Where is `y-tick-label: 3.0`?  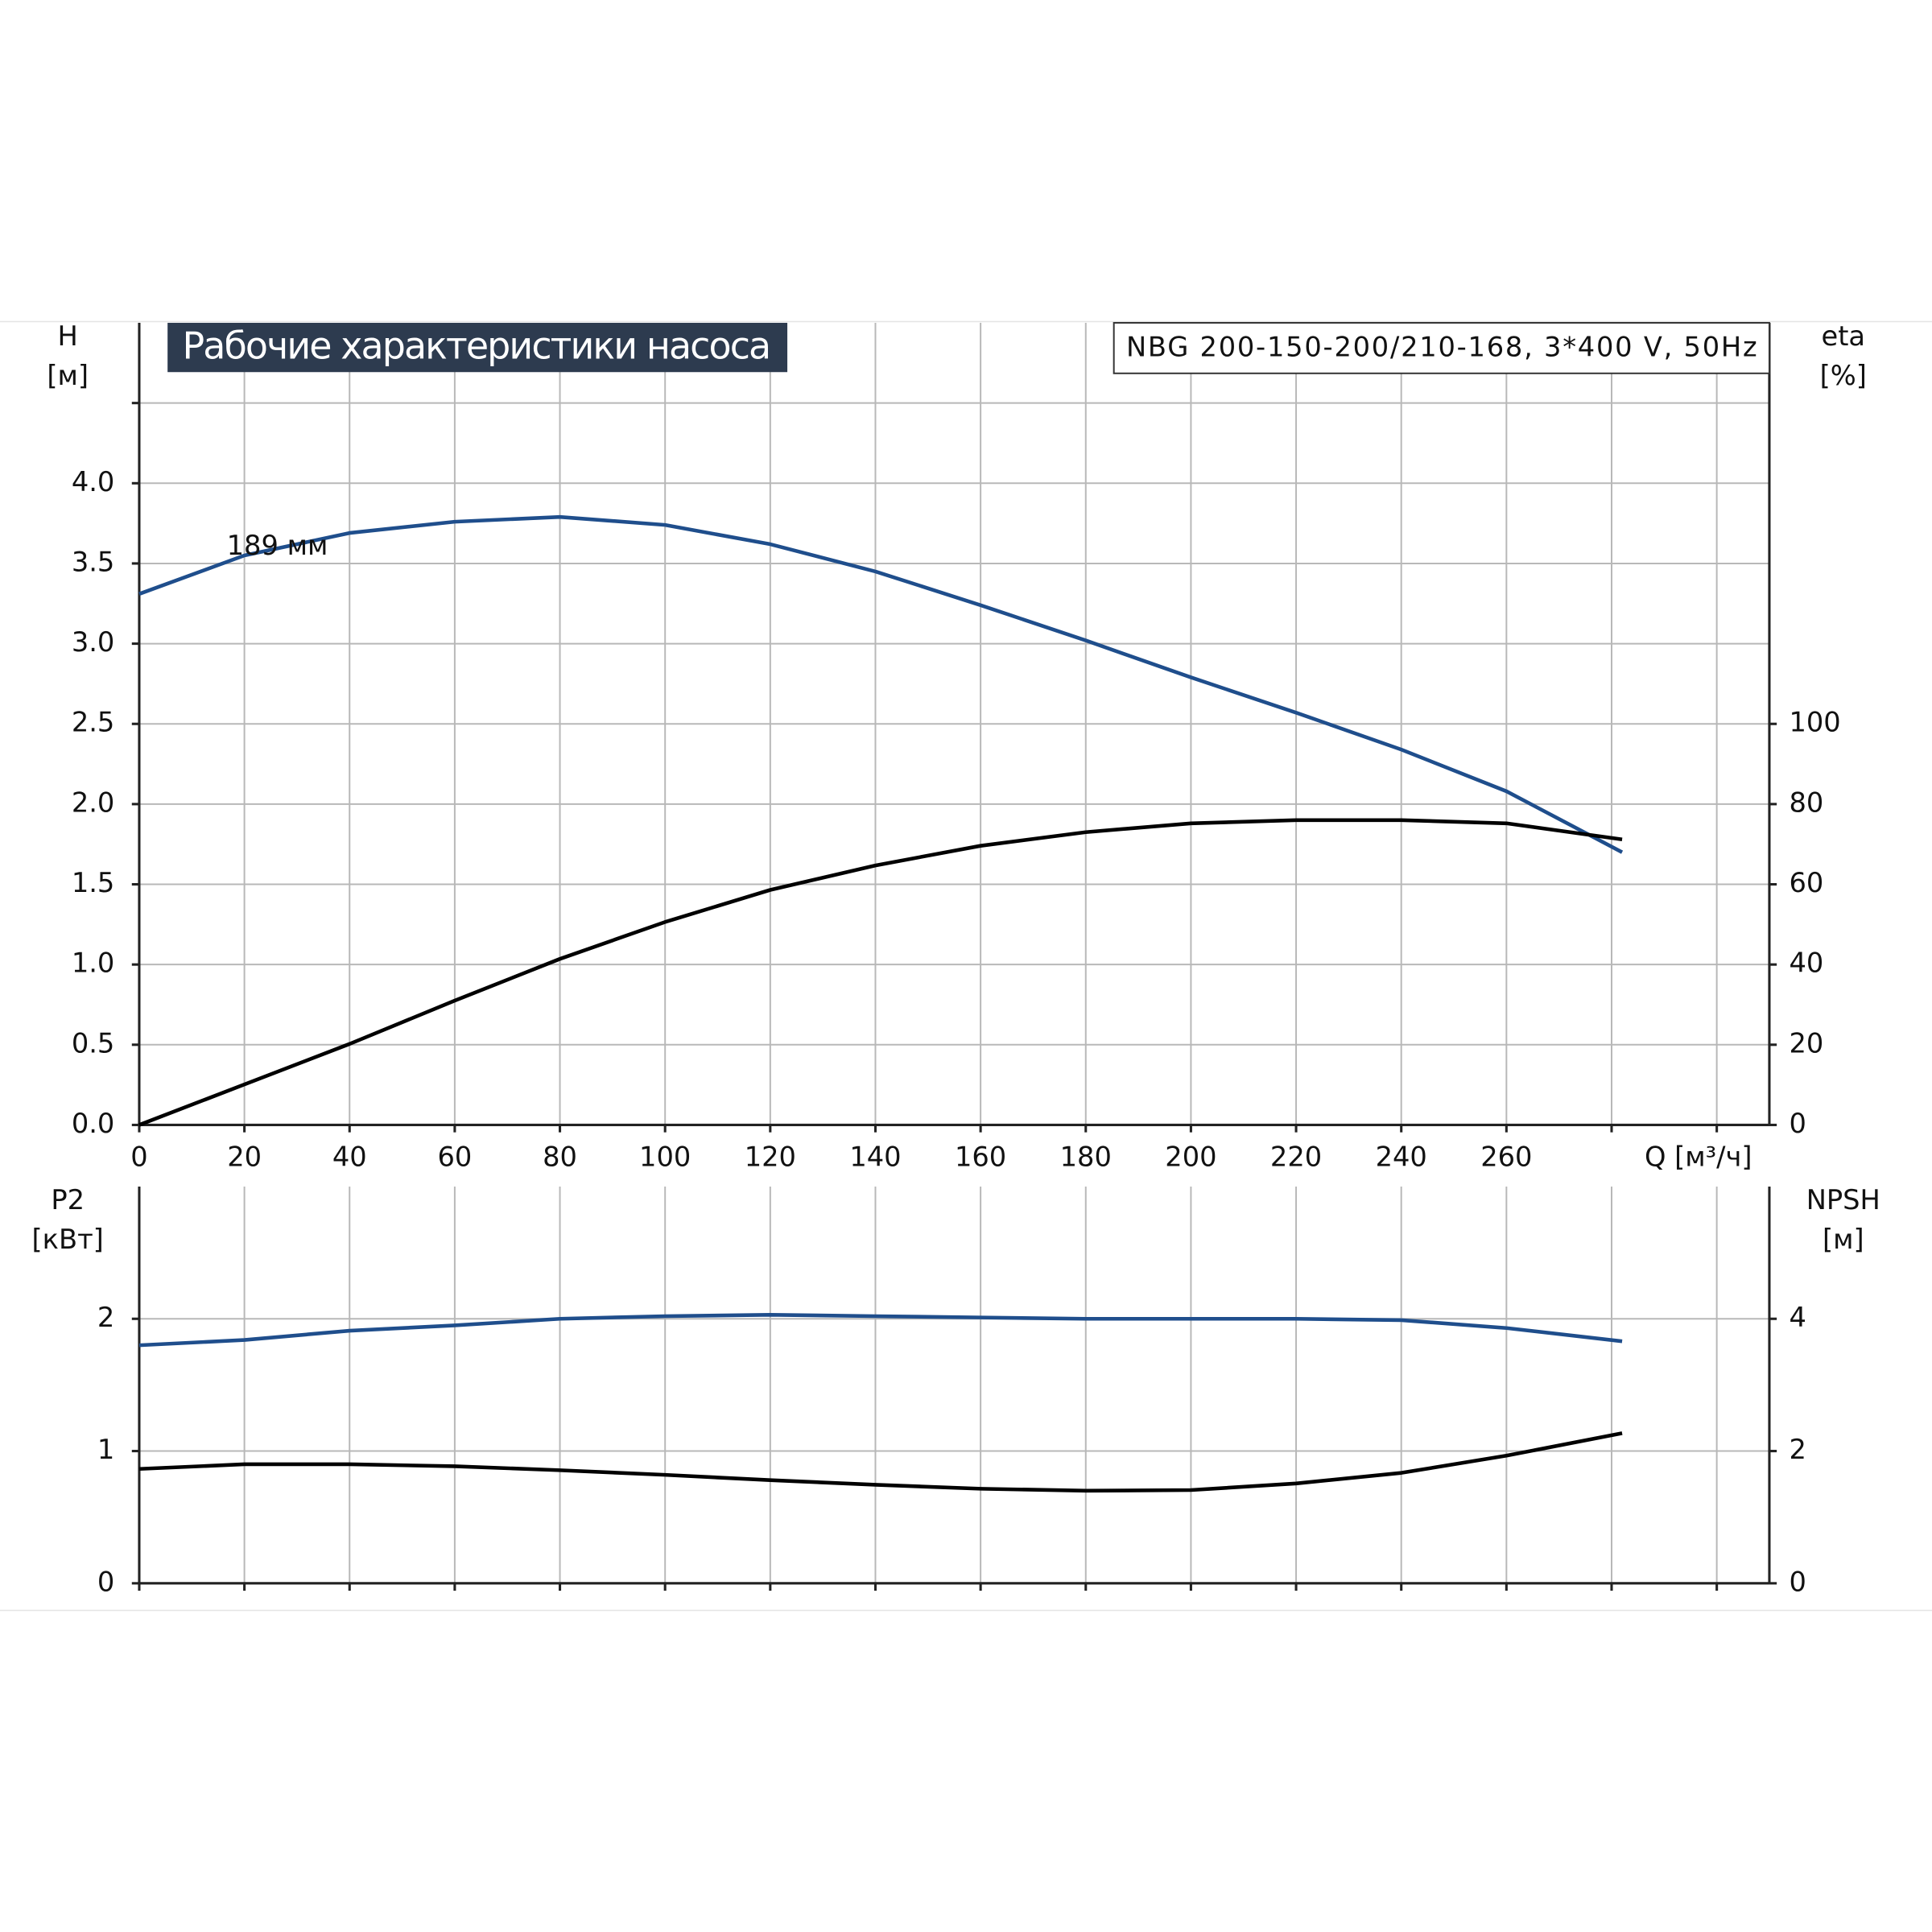
y-tick-label: 3.0 is located at coordinates (93, 642).